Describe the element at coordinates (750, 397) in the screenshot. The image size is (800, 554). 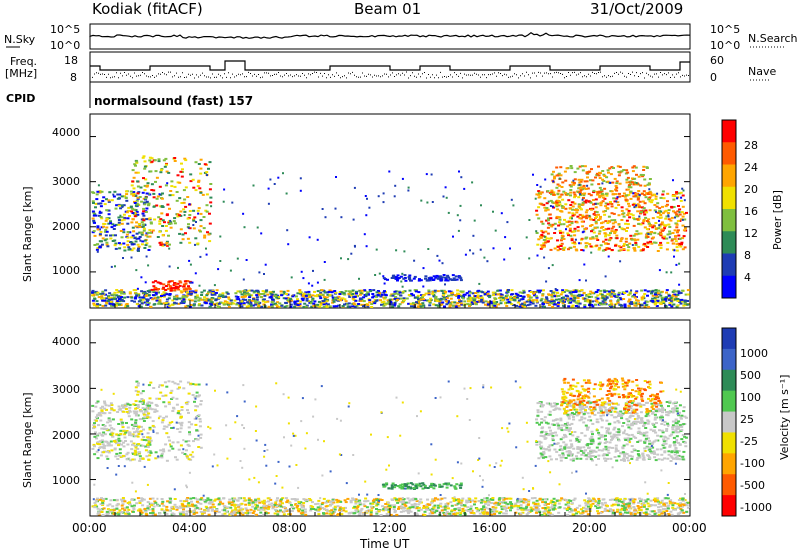
I see `velocity-cbar-tick-100: 100` at that location.